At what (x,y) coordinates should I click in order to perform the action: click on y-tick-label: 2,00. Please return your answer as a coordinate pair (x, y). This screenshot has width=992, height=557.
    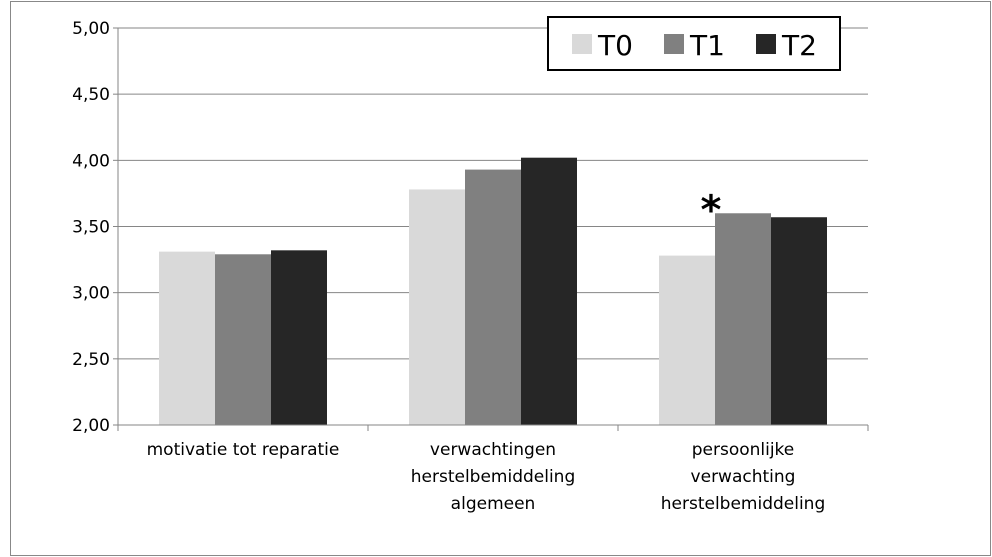
    Looking at the image, I should click on (91, 426).